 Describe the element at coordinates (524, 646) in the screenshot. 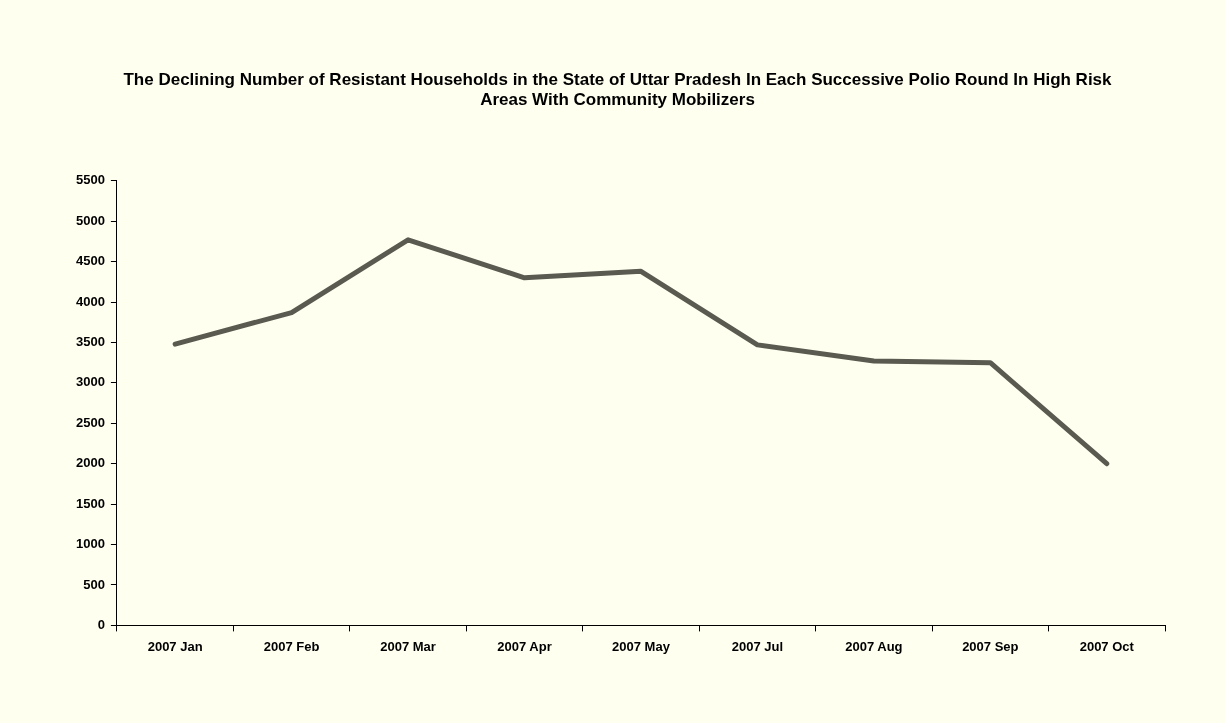

I see `x-tick-label: 2007 Apr` at that location.